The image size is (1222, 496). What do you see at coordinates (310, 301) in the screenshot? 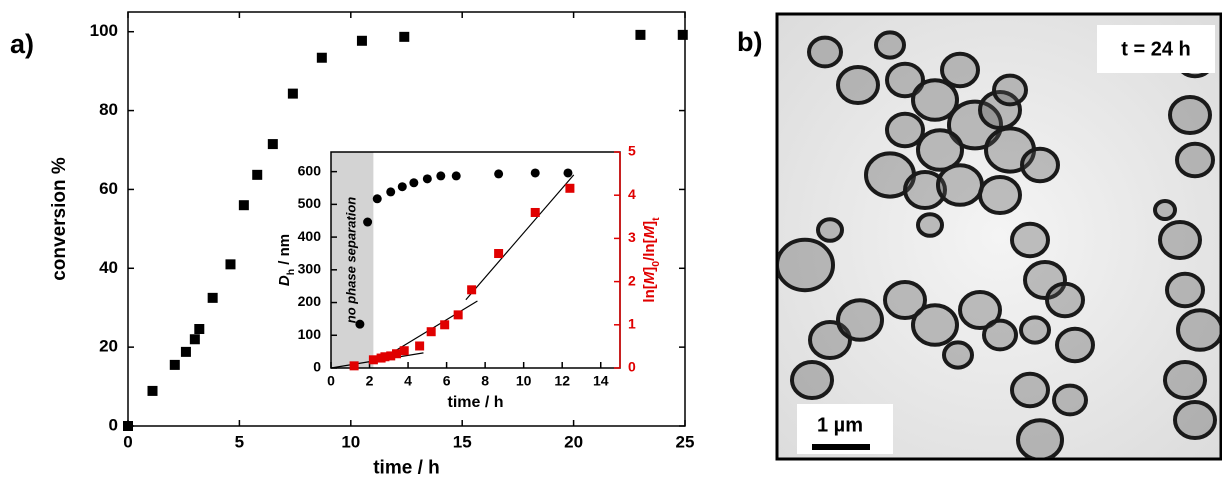
I see `y-tick-label: 200` at bounding box center [310, 301].